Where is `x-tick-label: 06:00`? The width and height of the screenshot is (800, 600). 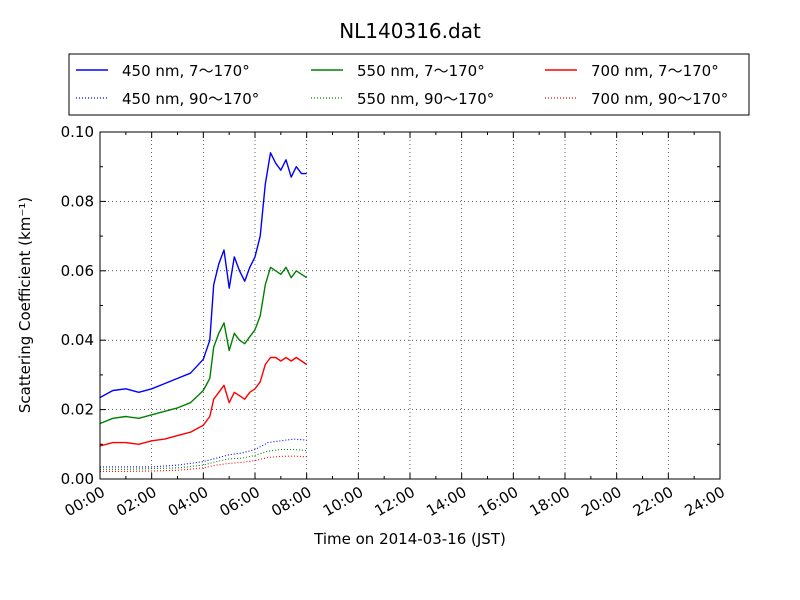
x-tick-label: 06:00 is located at coordinates (240, 501).